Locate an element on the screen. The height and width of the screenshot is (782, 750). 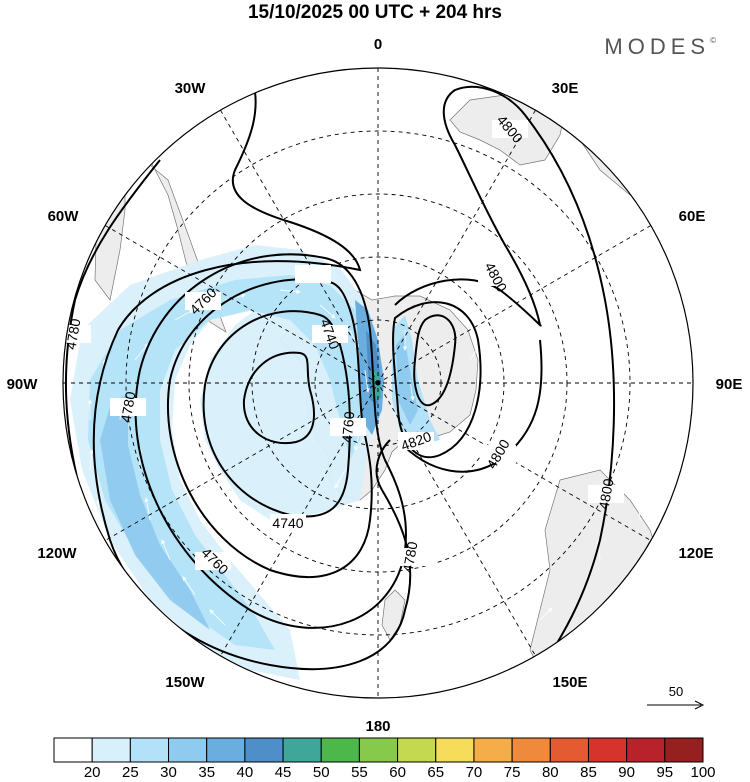
colorbar-tick-label: 95 is located at coordinates (665, 772).